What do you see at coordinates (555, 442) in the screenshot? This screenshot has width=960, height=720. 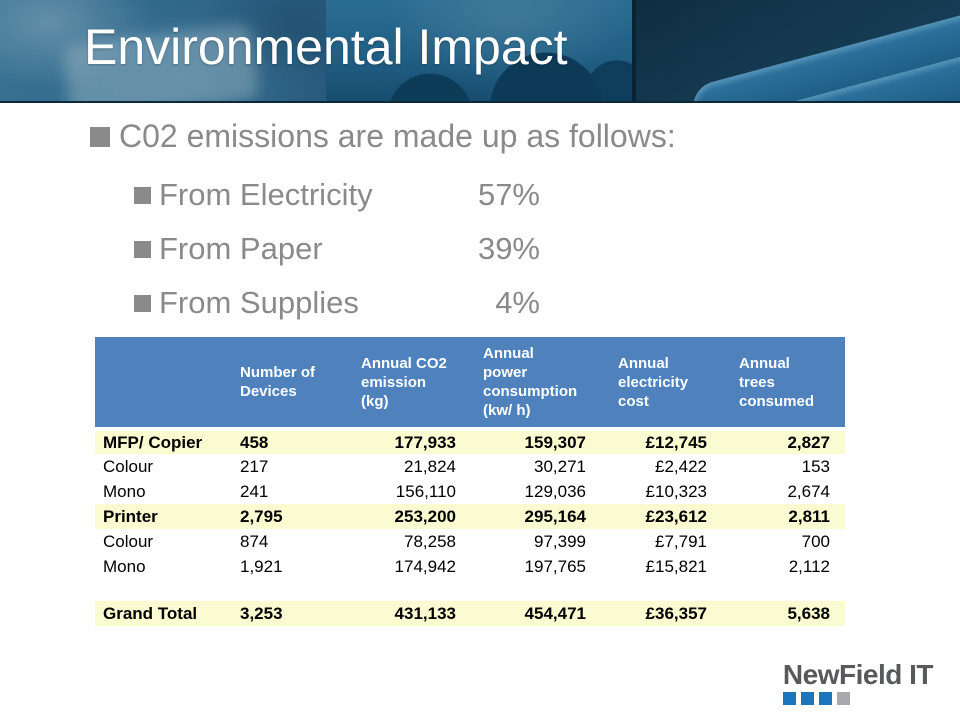 I see `table-cell: 159,307` at bounding box center [555, 442].